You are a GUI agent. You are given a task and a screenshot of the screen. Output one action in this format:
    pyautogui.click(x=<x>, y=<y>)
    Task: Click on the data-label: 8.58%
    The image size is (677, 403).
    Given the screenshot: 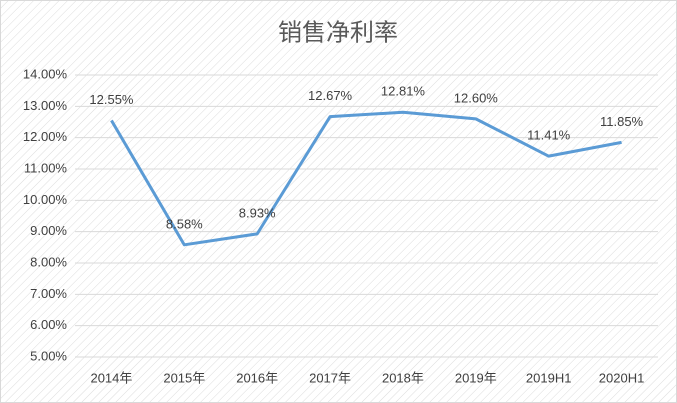 What is the action you would take?
    pyautogui.click(x=184, y=223)
    